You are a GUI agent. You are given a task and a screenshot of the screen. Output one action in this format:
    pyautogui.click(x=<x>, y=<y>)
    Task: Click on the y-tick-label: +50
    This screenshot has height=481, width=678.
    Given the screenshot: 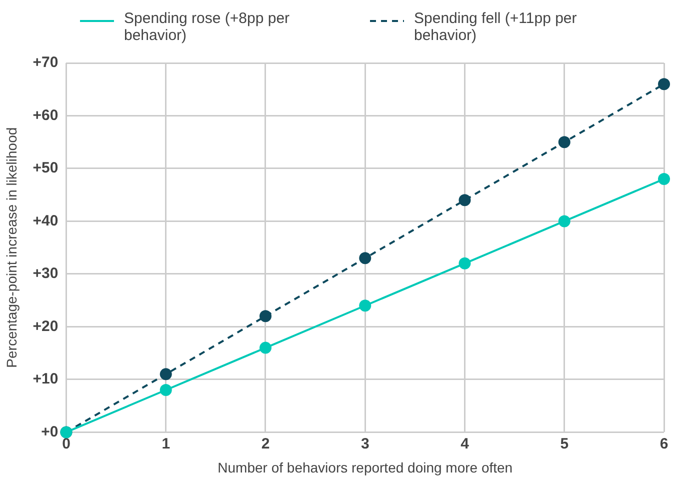 What is the action you would take?
    pyautogui.click(x=45, y=168)
    